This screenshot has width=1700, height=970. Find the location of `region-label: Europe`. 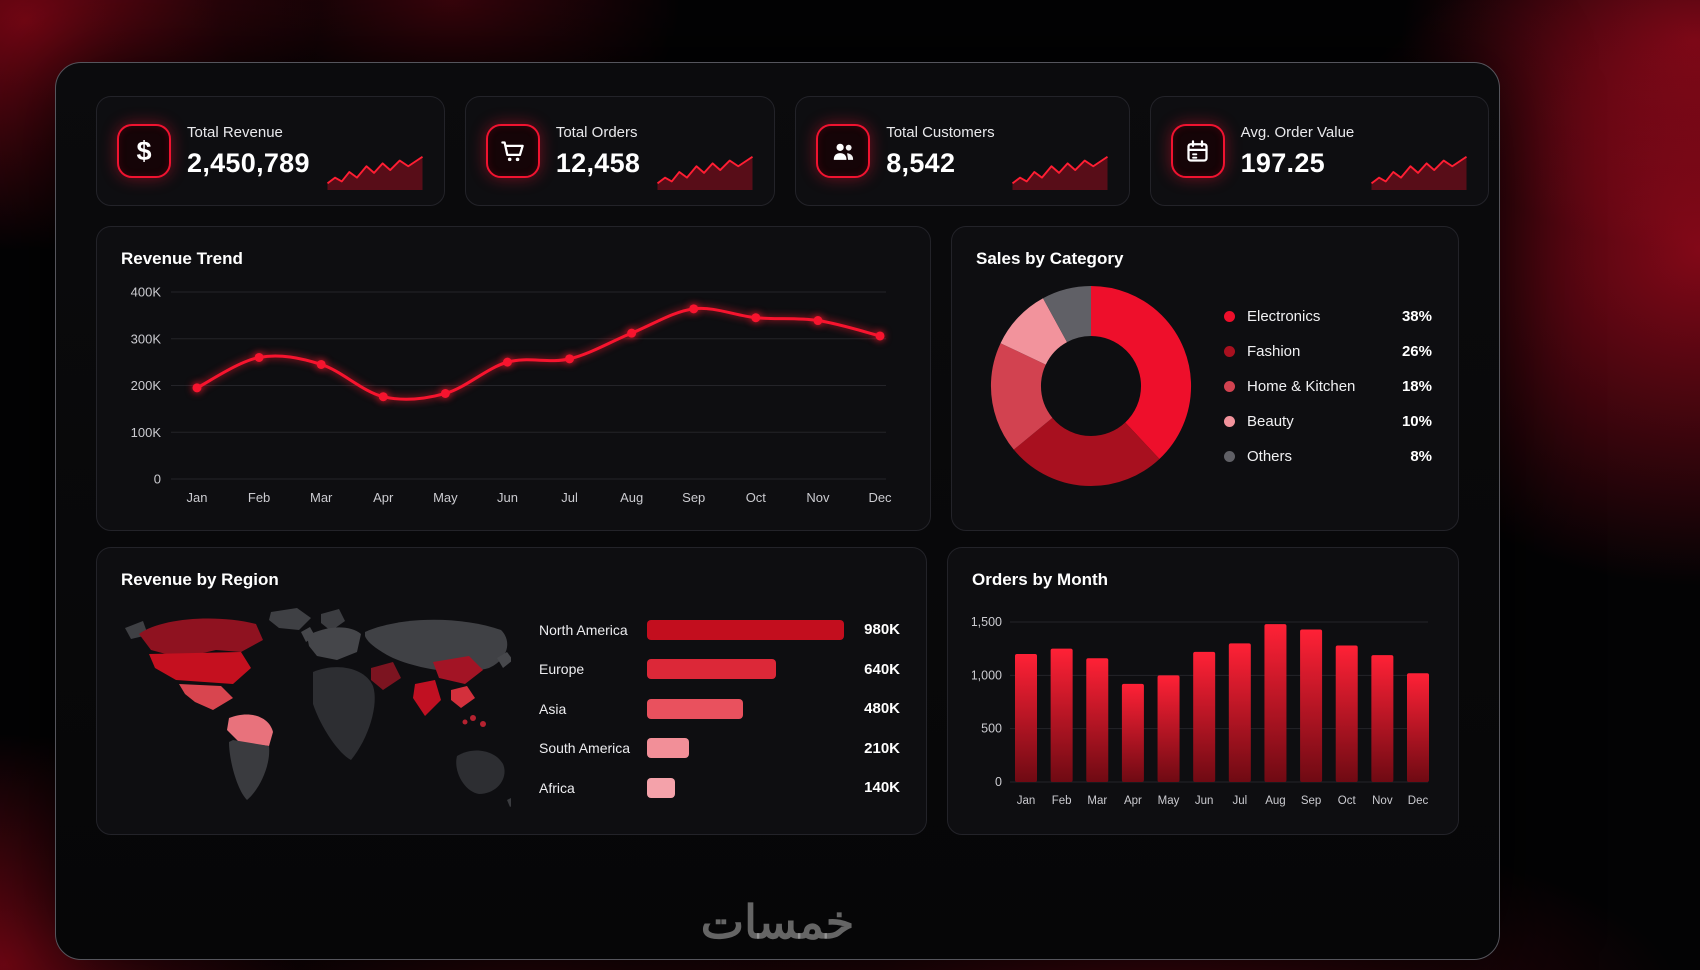

region-label: Europe is located at coordinates (562, 669).